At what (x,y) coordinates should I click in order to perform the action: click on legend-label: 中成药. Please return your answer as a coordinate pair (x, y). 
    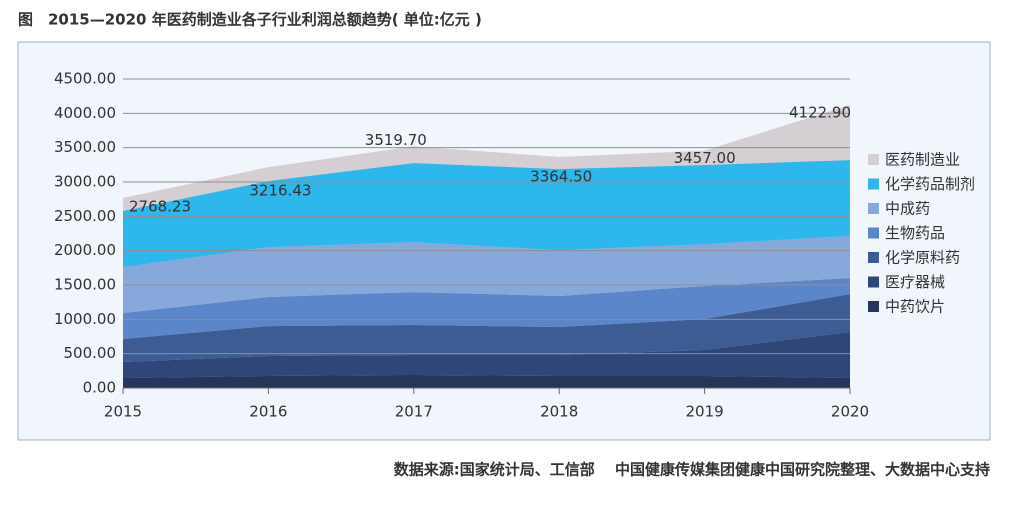
    Looking at the image, I should click on (907, 209).